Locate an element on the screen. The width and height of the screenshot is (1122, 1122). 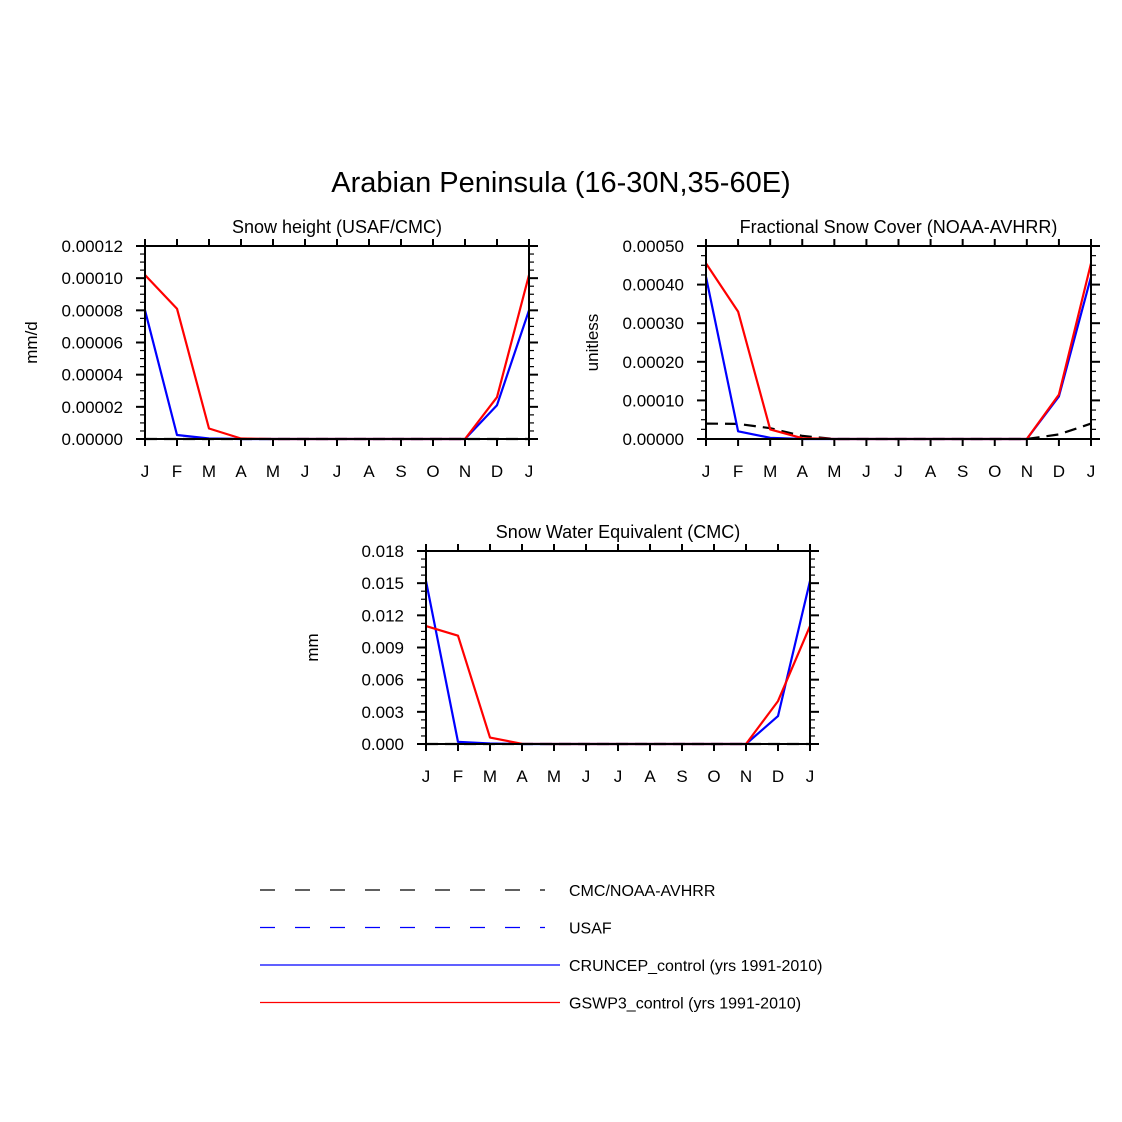
y-axis-label: mm is located at coordinates (312, 647).